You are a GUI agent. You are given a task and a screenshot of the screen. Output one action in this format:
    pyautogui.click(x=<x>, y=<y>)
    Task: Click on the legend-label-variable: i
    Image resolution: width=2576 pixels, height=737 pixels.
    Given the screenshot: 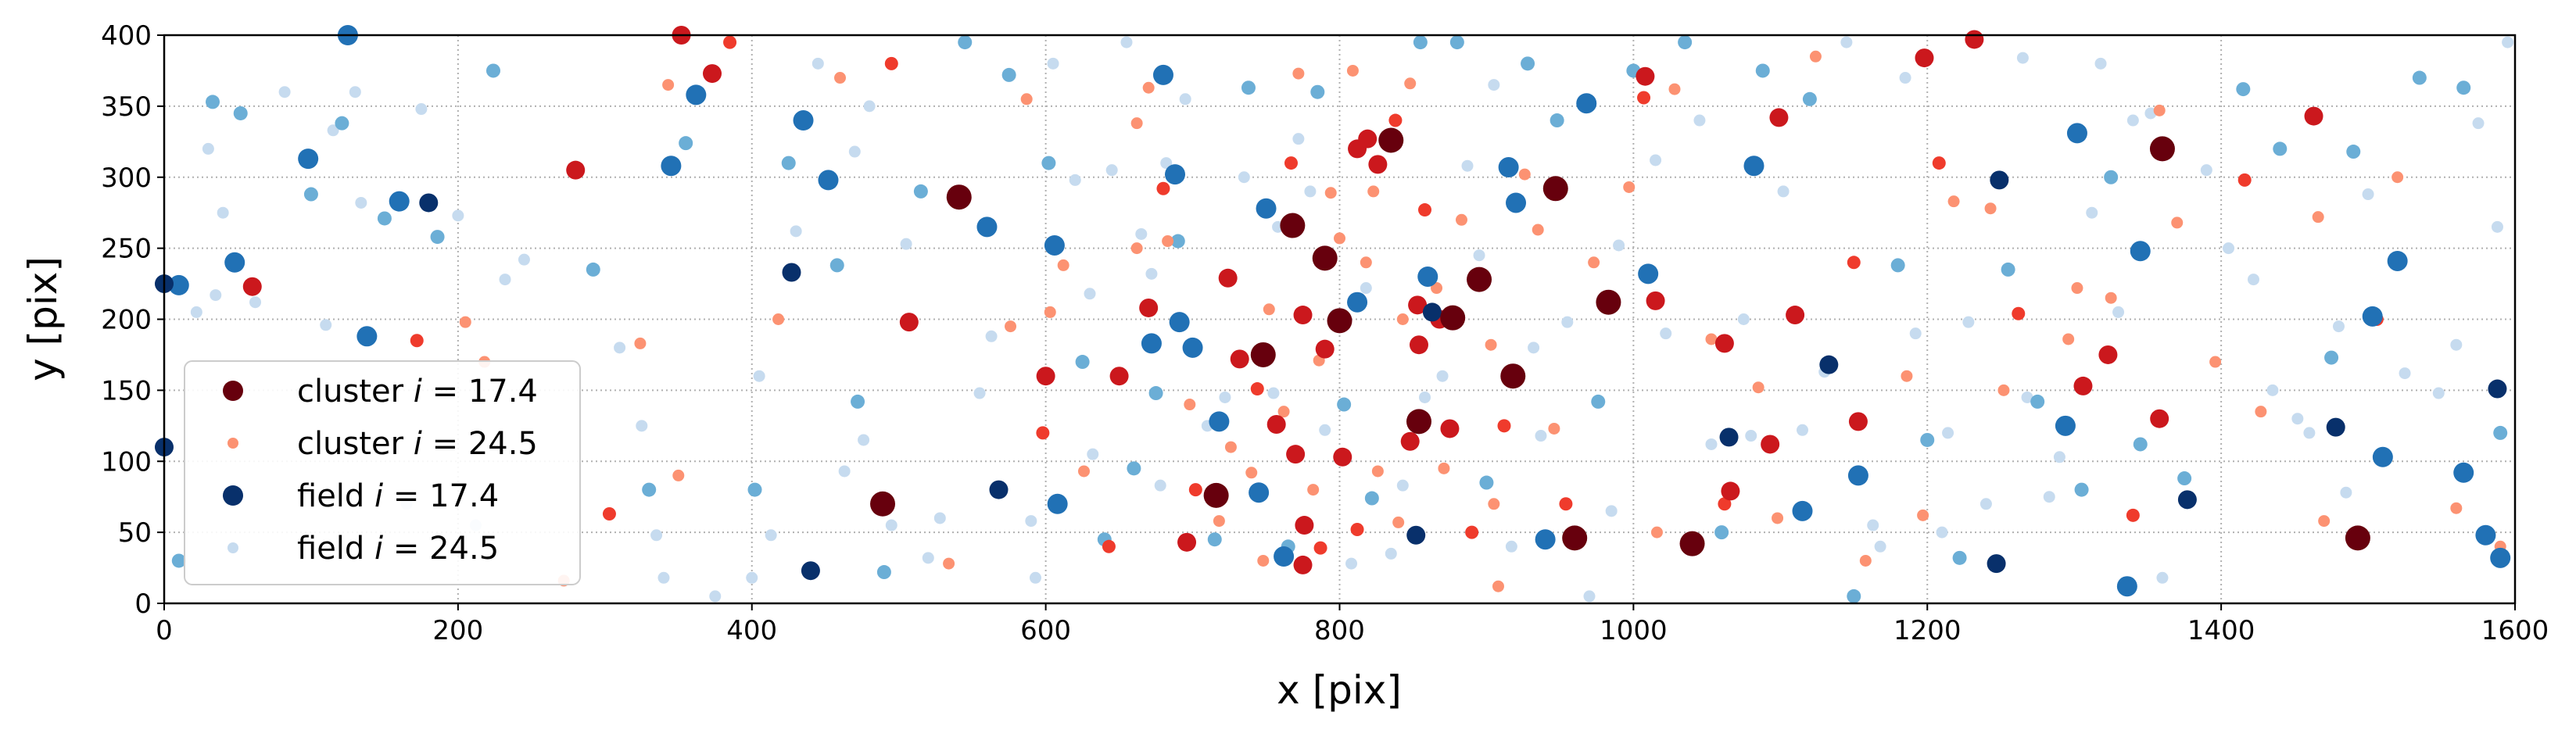 What is the action you would take?
    pyautogui.click(x=418, y=444)
    